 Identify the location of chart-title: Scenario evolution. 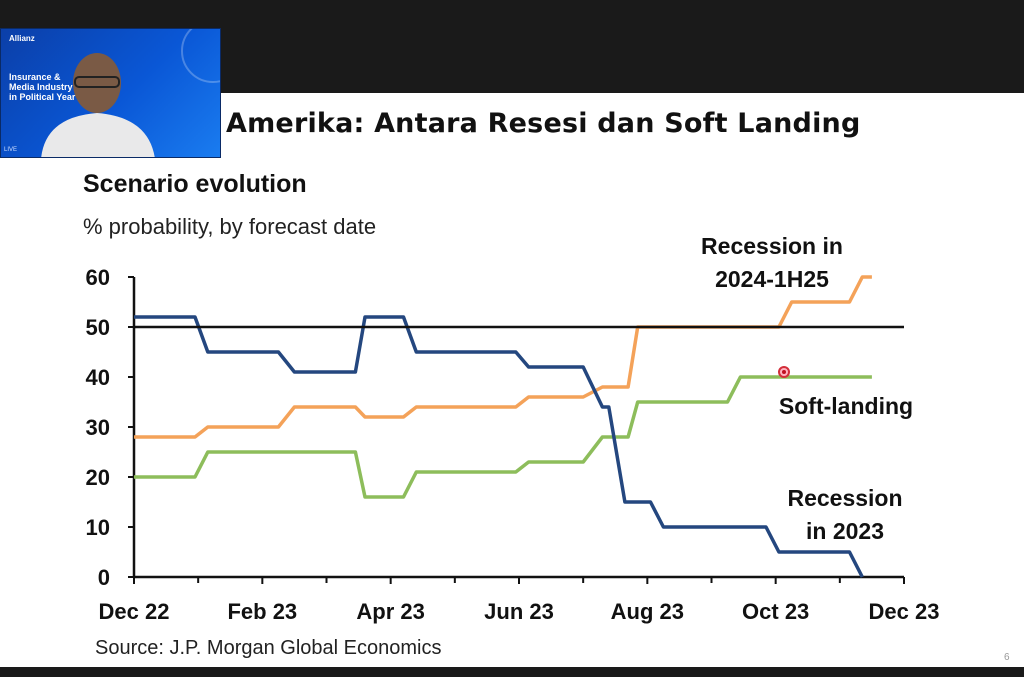
(195, 184).